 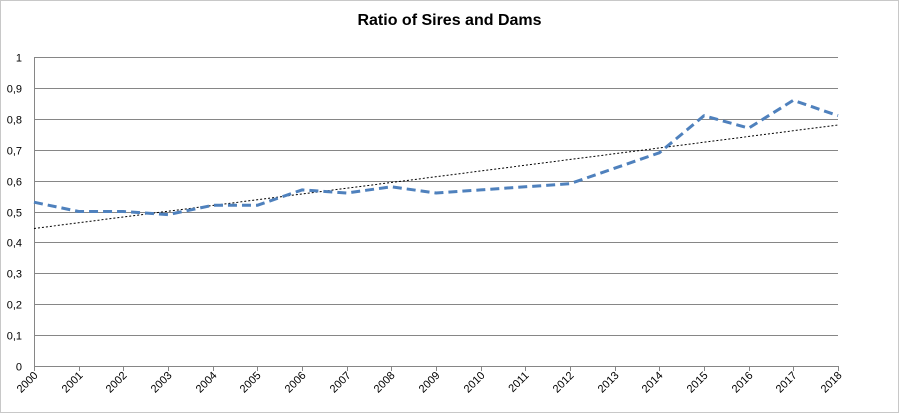 What do you see at coordinates (609, 383) in the screenshot?
I see `x-tick-label: 2013` at bounding box center [609, 383].